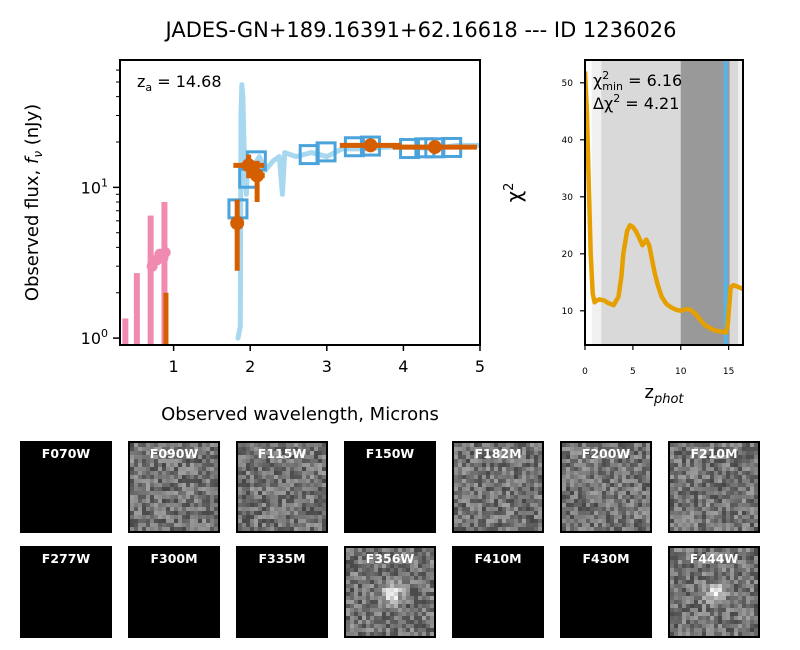  Describe the element at coordinates (633, 372) in the screenshot. I see `chi2-xtick-label: 5` at that location.